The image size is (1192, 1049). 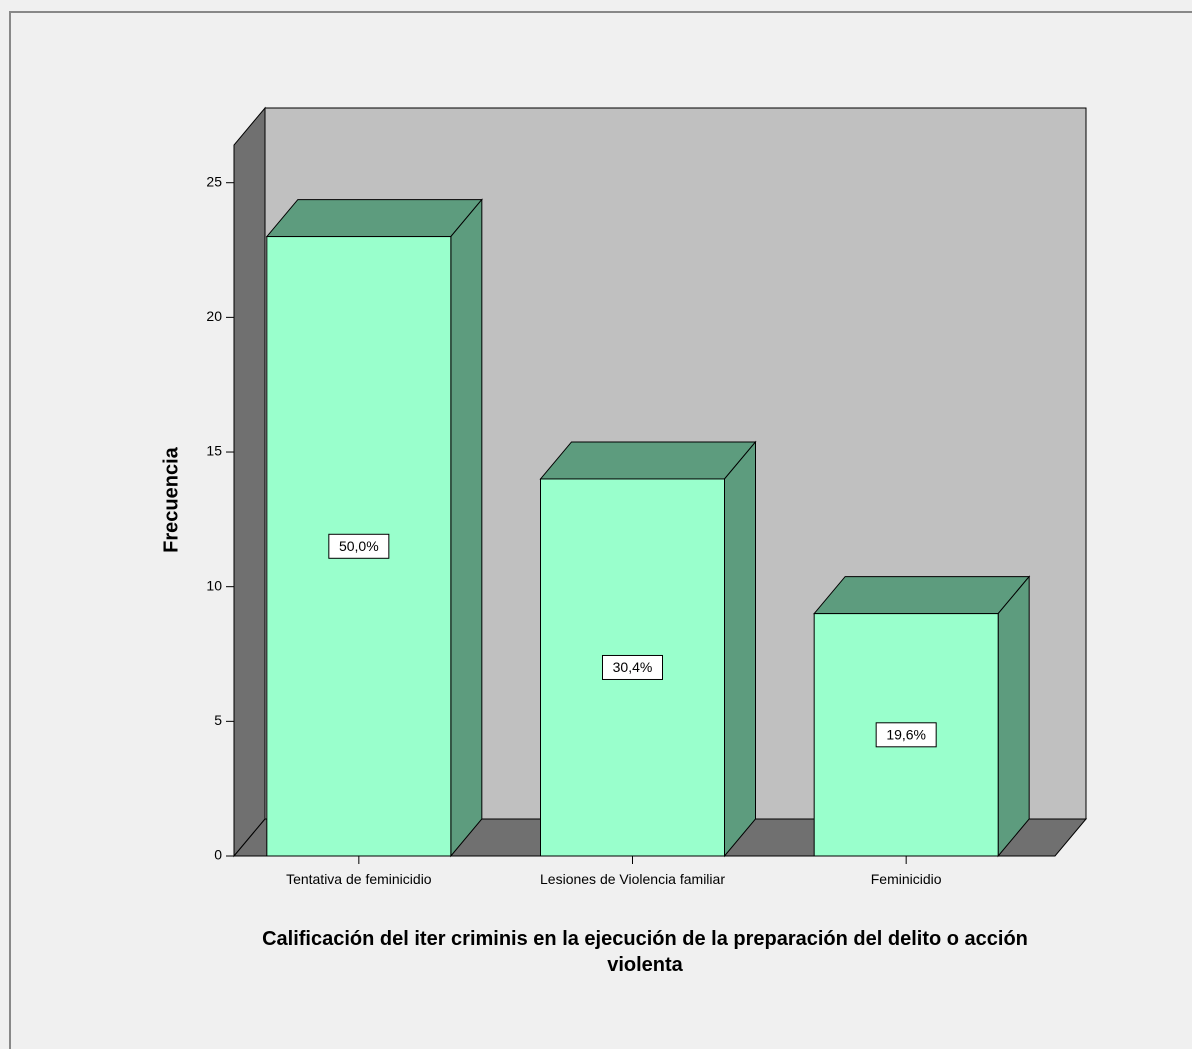 I want to click on y-tick-label: 25, so click(x=214, y=181).